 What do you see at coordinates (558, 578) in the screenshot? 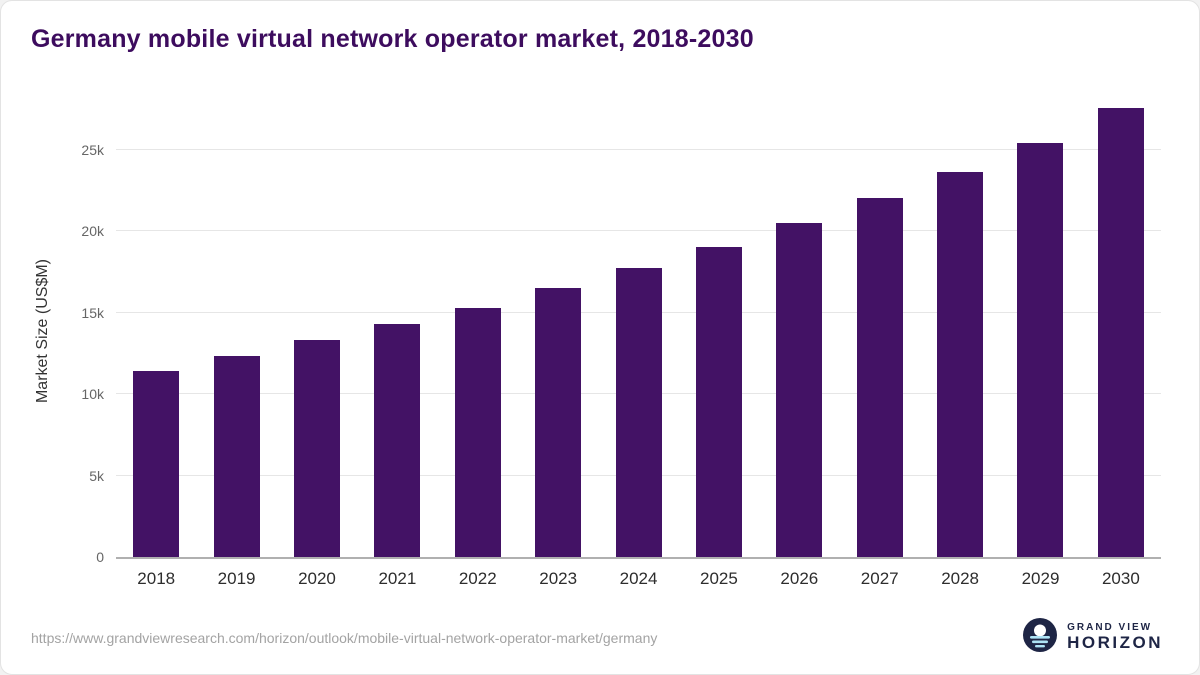
I see `x-tick-2023: 2023` at bounding box center [558, 578].